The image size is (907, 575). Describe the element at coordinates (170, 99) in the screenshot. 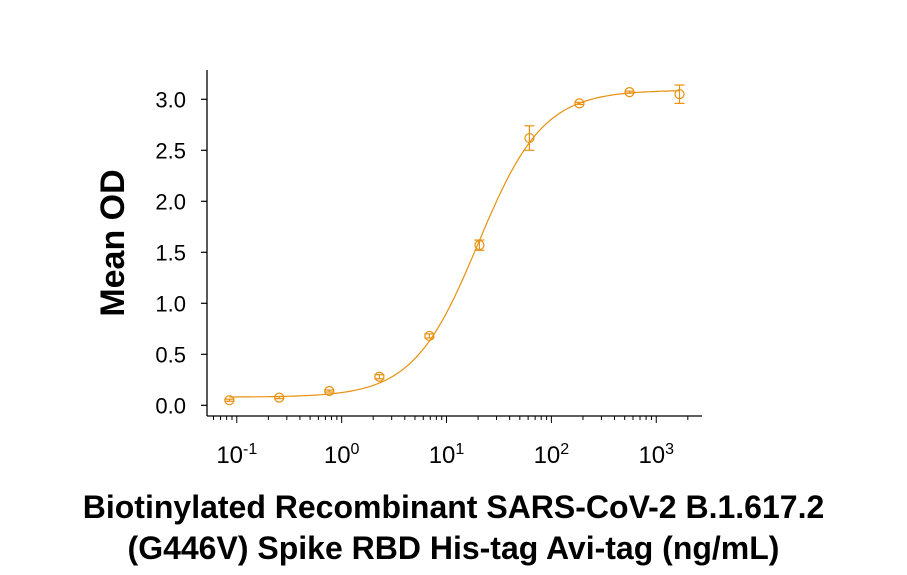

I see `y-tick-label: 3.0` at that location.